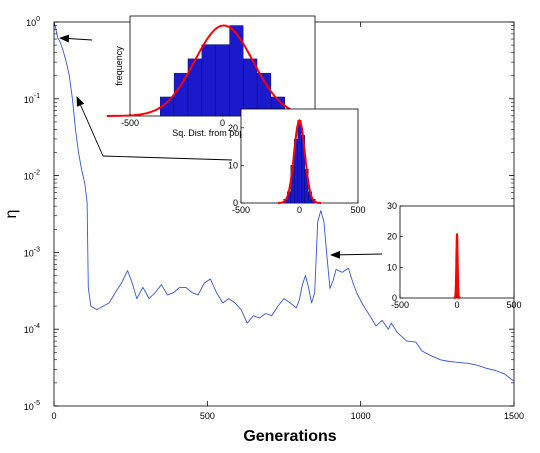  I want to click on callout-leader-second, so click(167, 158).